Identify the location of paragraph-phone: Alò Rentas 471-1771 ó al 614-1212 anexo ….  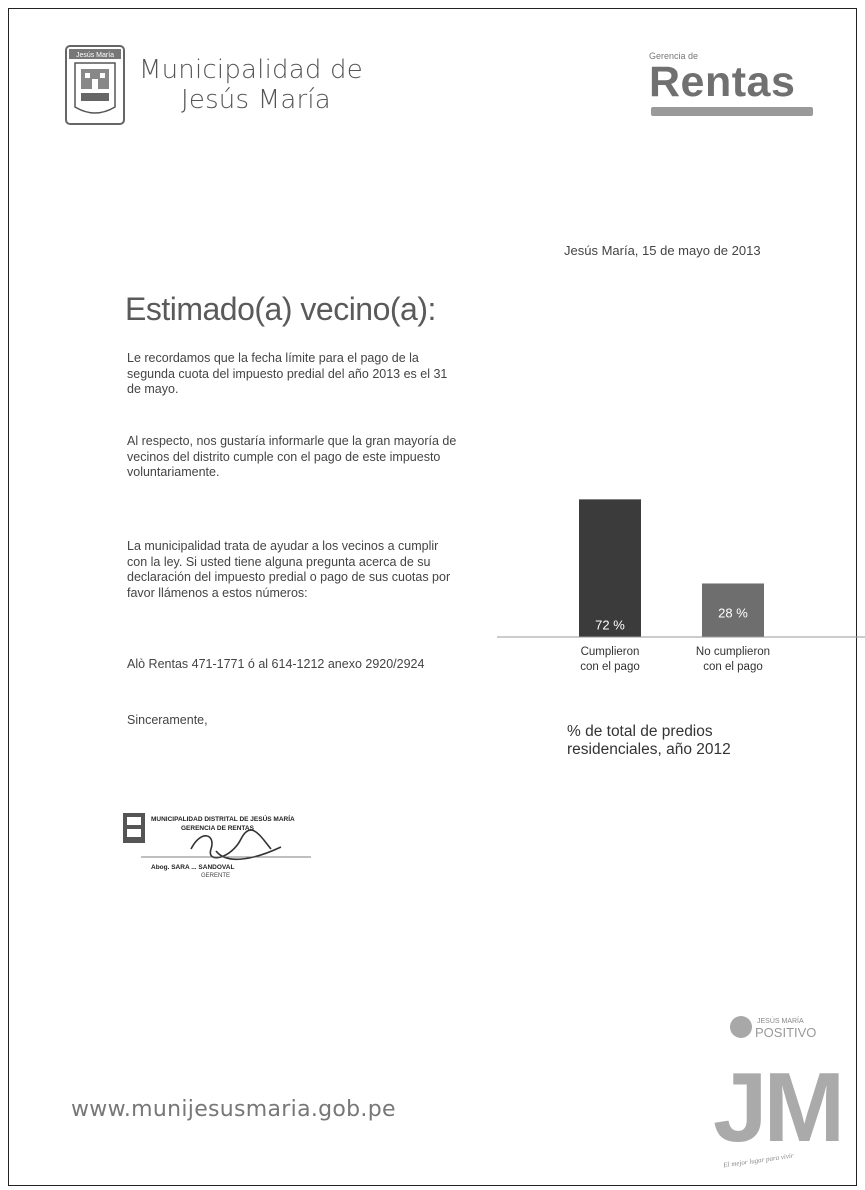
(276, 664).